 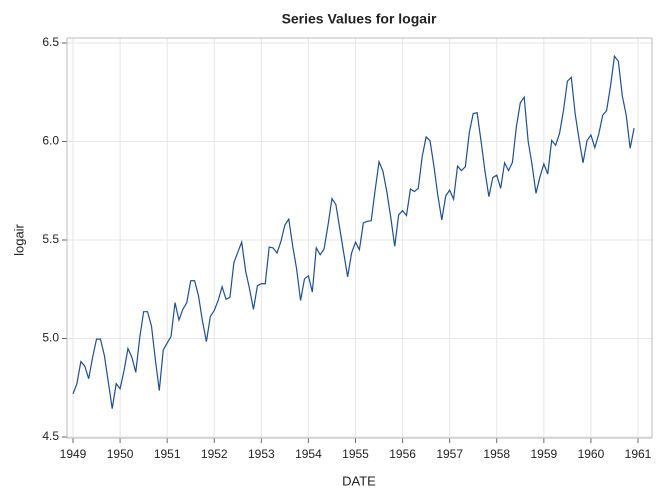 What do you see at coordinates (214, 454) in the screenshot?
I see `x-tick-label: 1952` at bounding box center [214, 454].